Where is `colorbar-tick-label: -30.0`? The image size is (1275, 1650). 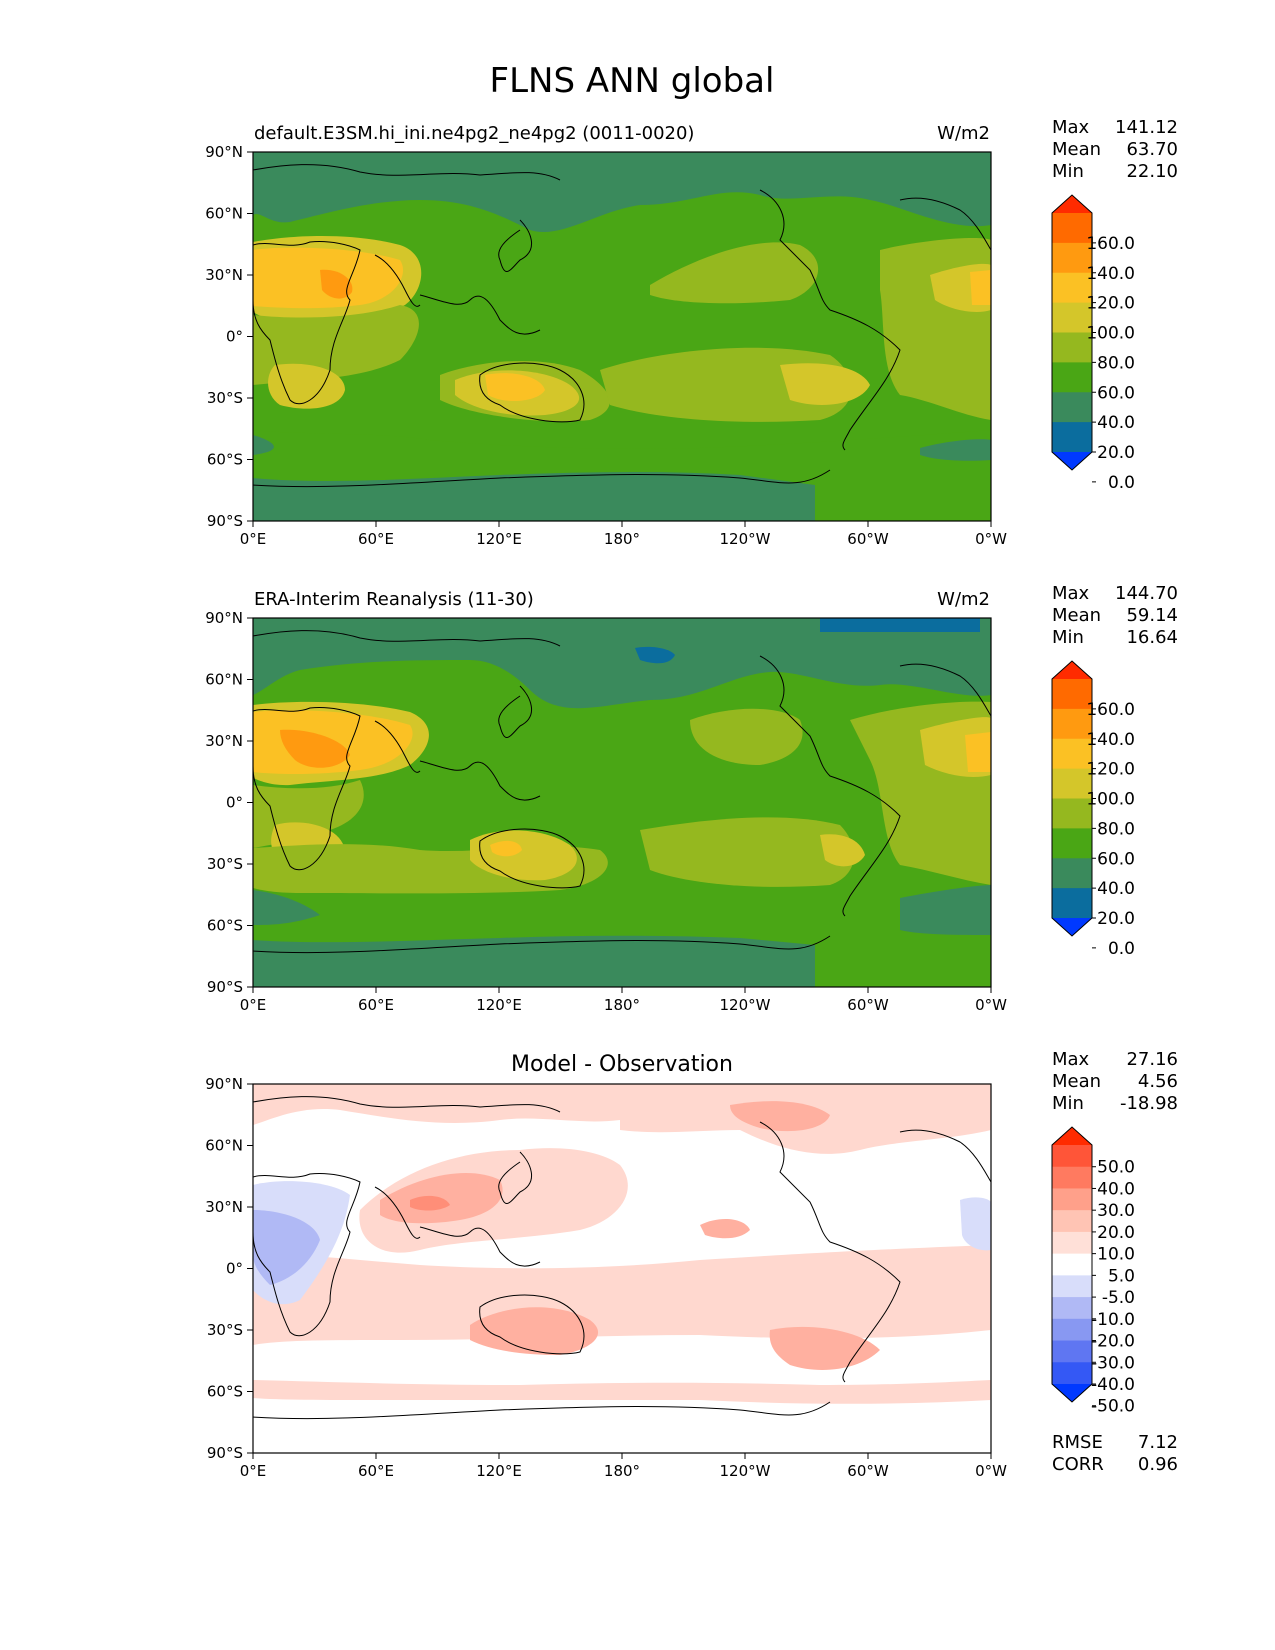
colorbar-tick-label: -30.0 is located at coordinates (1113, 1363).